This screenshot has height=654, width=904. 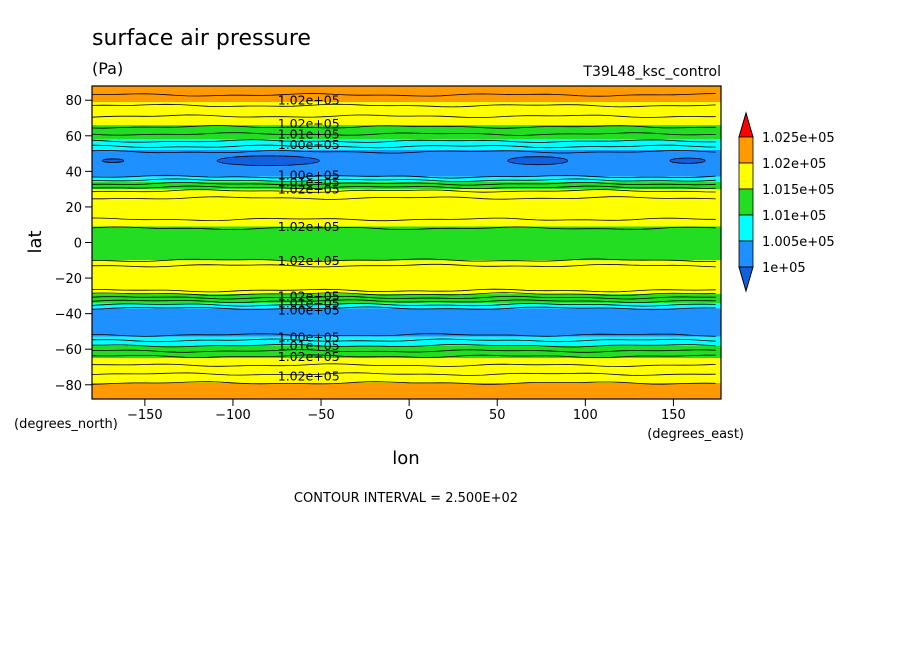 What do you see at coordinates (35, 241) in the screenshot?
I see `y-axis-label: lat` at bounding box center [35, 241].